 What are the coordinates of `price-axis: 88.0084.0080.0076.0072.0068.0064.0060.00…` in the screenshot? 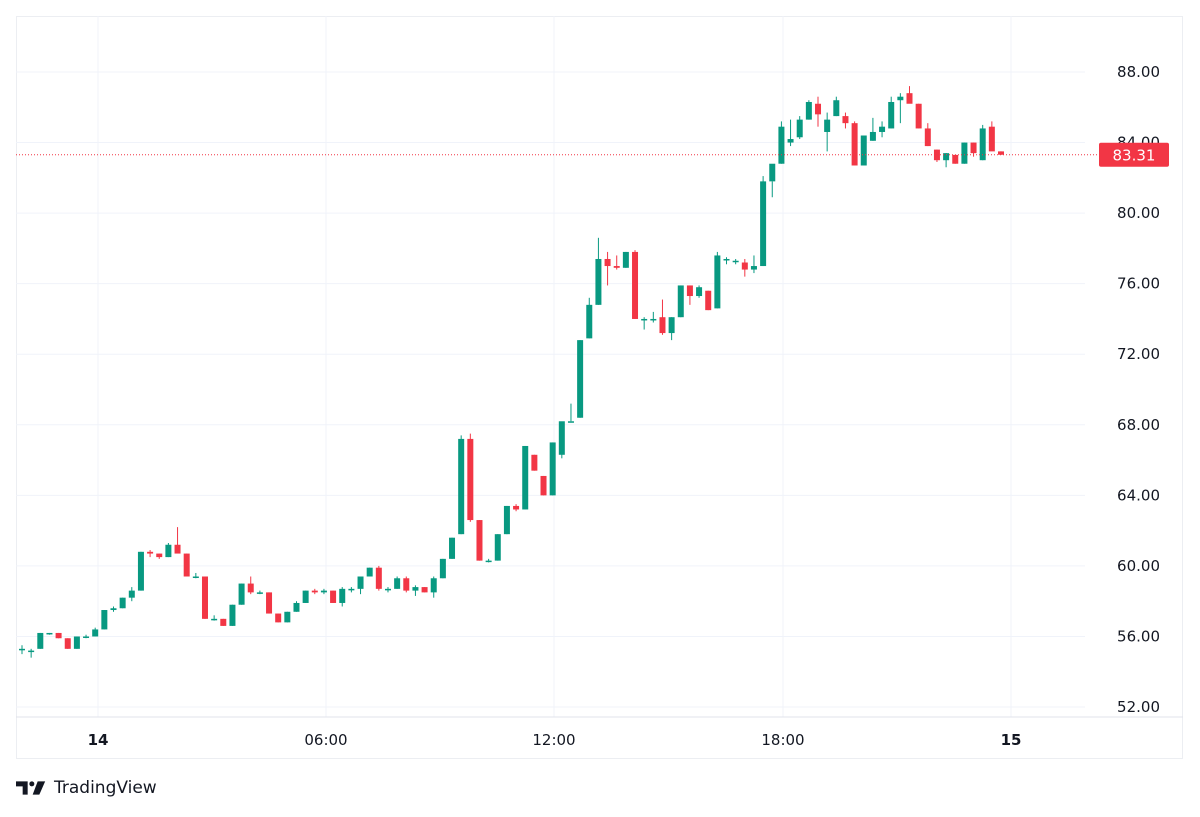 It's located at (1138, 389).